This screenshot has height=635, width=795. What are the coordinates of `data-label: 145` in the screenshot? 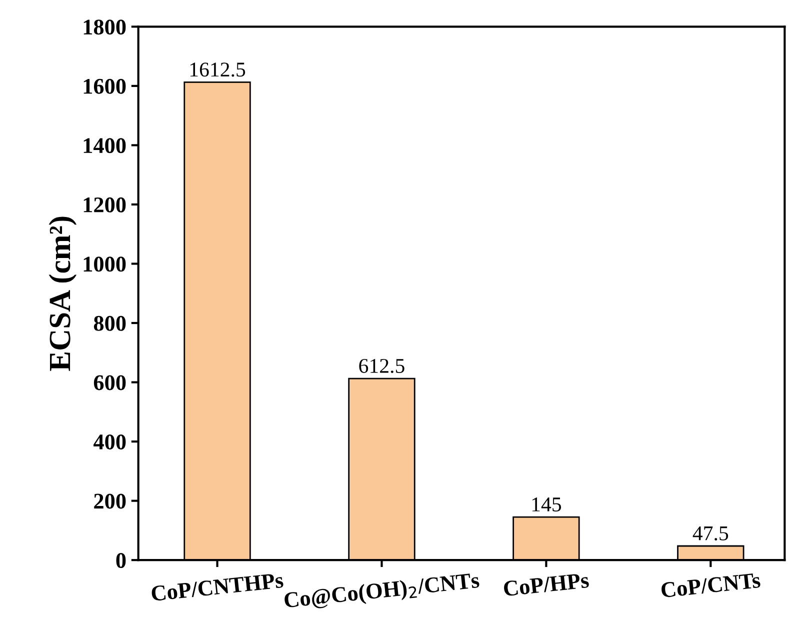 It's located at (547, 505).